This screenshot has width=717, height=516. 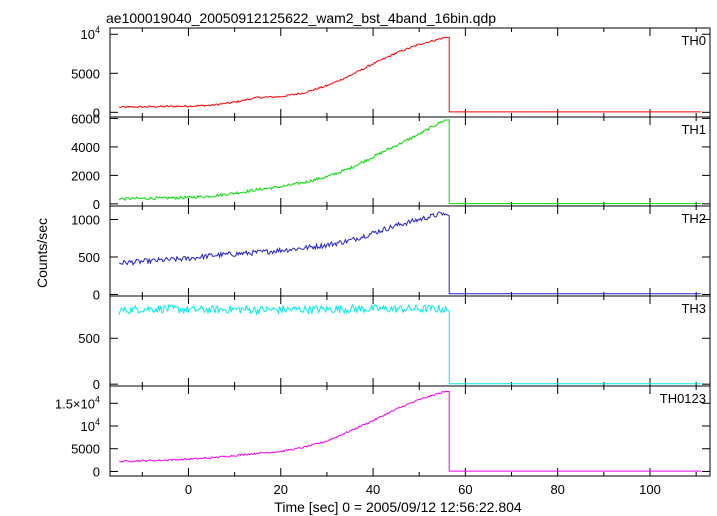 What do you see at coordinates (188, 489) in the screenshot?
I see `x-tick-label: 0` at bounding box center [188, 489].